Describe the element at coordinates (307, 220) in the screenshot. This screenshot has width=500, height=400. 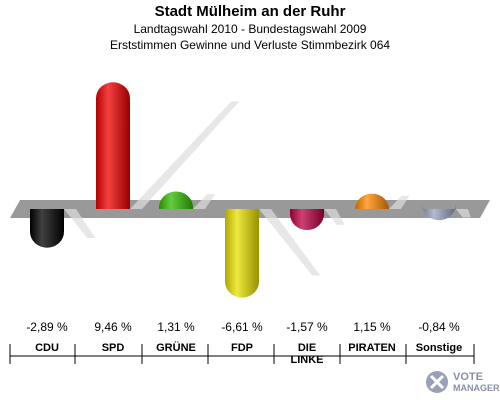
I see `bar-die-linke` at that location.